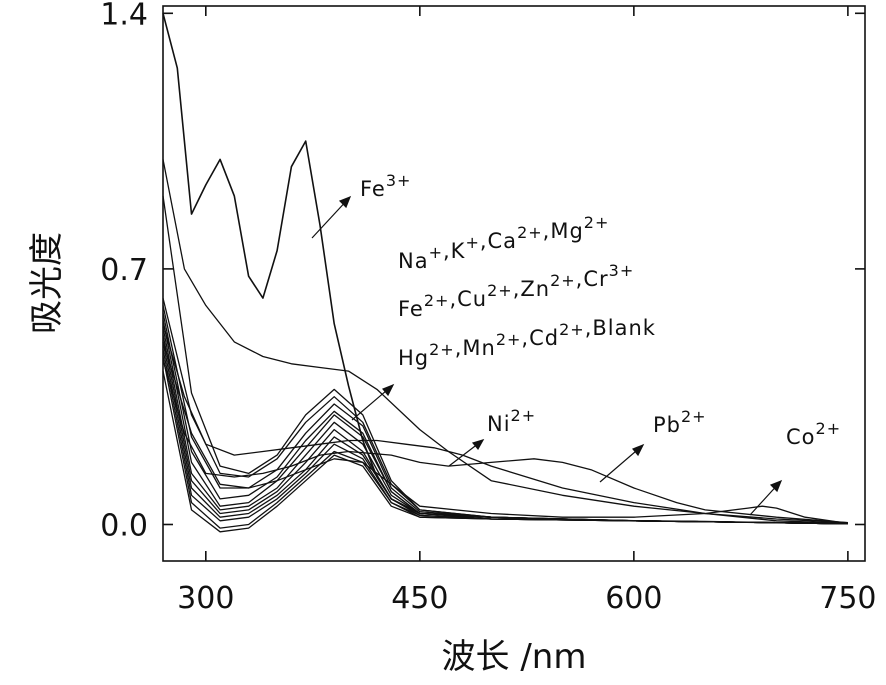 This screenshot has width=886, height=685. Describe the element at coordinates (124, 270) in the screenshot. I see `y-tick-label: 0.7` at that location.